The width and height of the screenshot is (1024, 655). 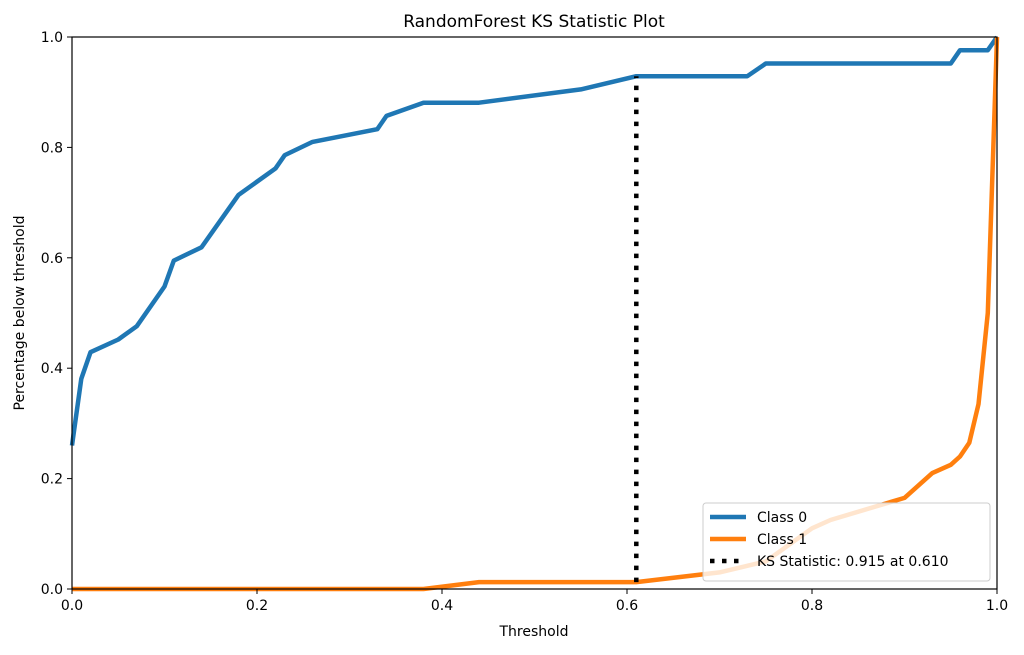 What do you see at coordinates (782, 540) in the screenshot?
I see `legend-label: Class 1` at bounding box center [782, 540].